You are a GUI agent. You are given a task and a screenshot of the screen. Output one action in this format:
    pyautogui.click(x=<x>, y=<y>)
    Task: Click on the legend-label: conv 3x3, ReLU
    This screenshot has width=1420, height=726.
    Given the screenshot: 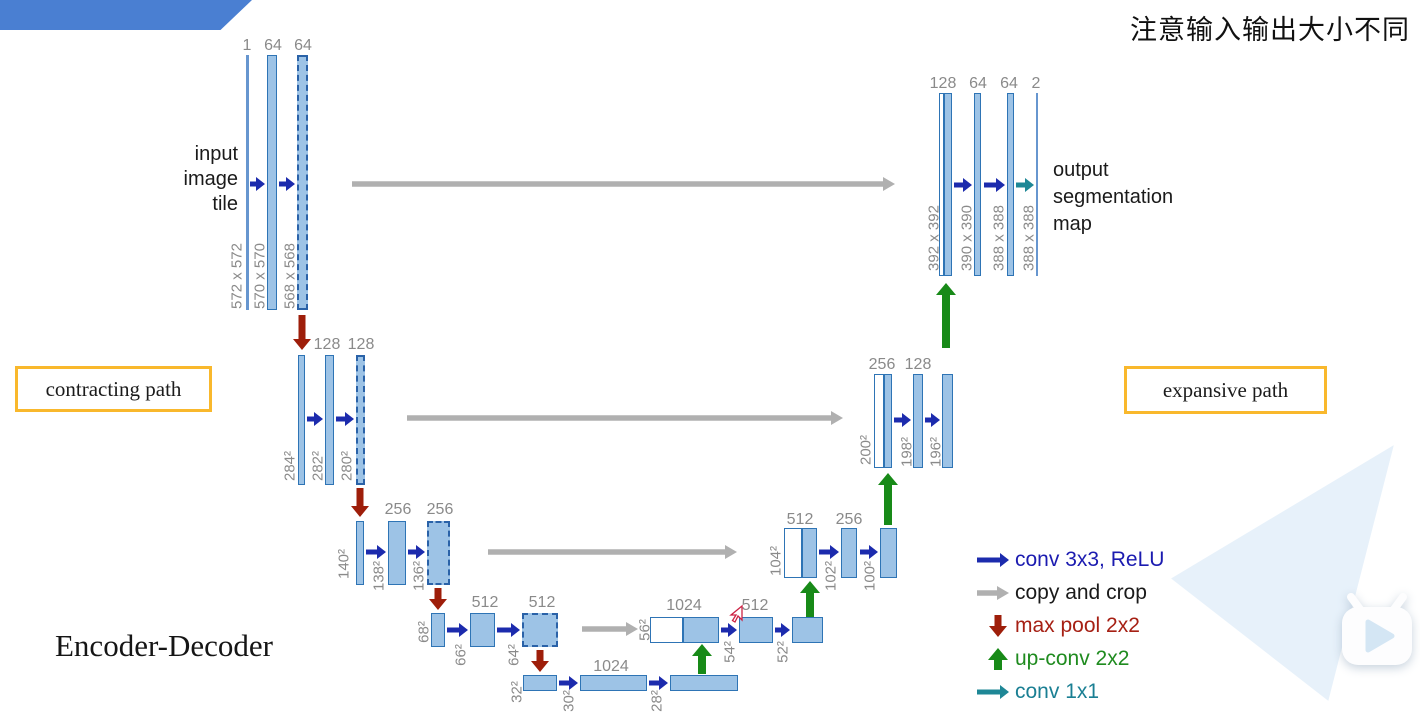 What is the action you would take?
    pyautogui.click(x=1090, y=559)
    